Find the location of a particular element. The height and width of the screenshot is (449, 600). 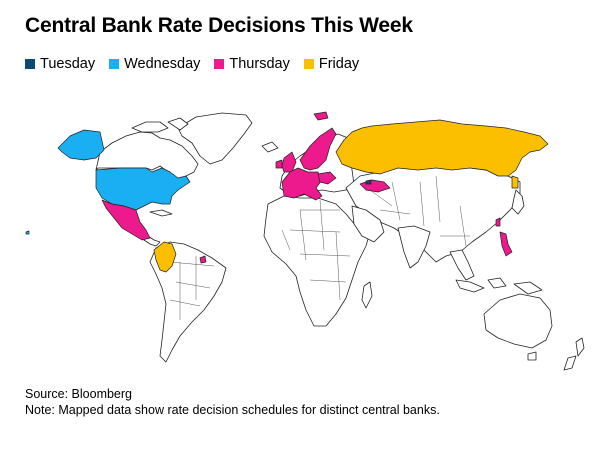

indonesia is located at coordinates (499, 286).